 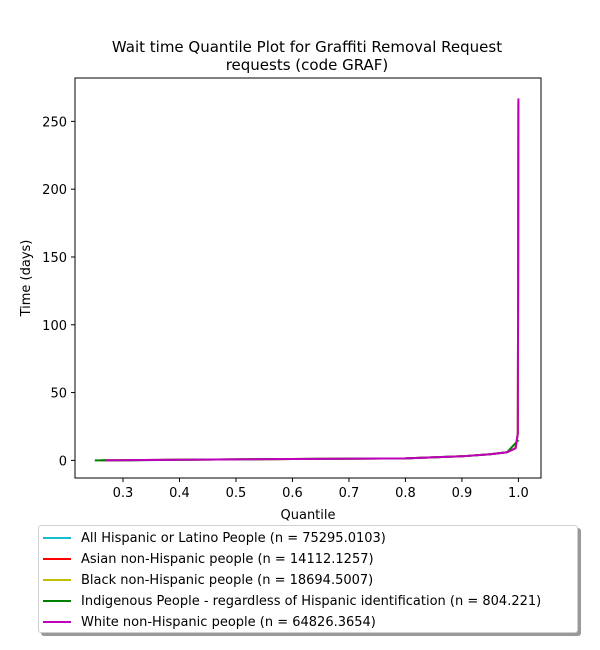 I want to click on x-tick-label: 0.3, so click(x=123, y=493).